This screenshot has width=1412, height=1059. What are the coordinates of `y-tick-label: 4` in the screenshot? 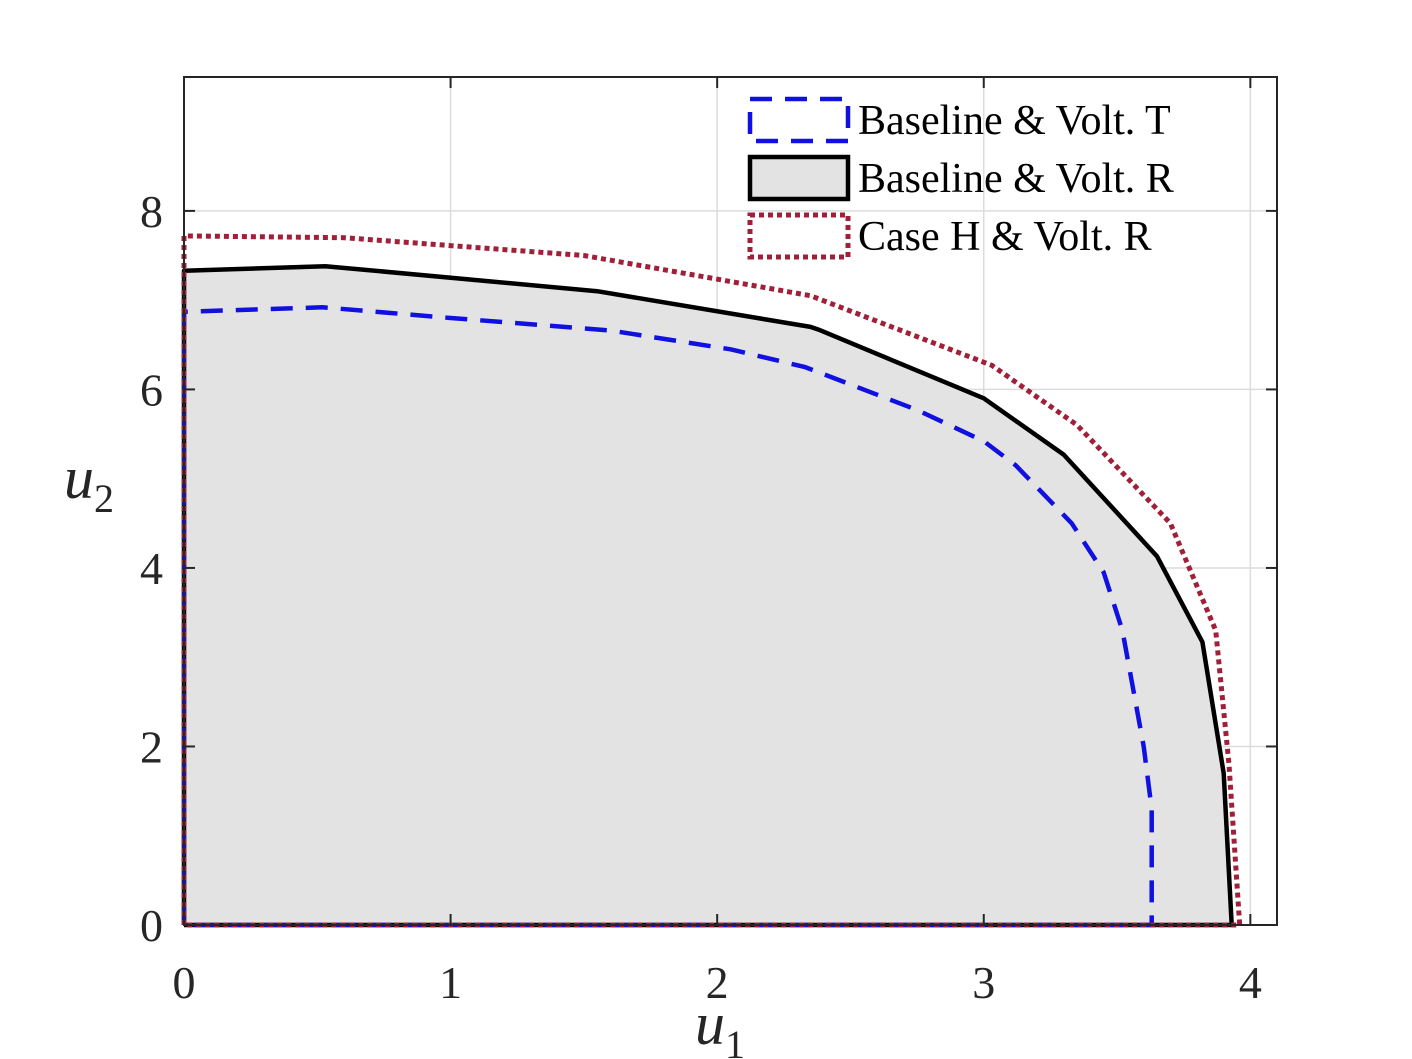 It's located at (151, 568).